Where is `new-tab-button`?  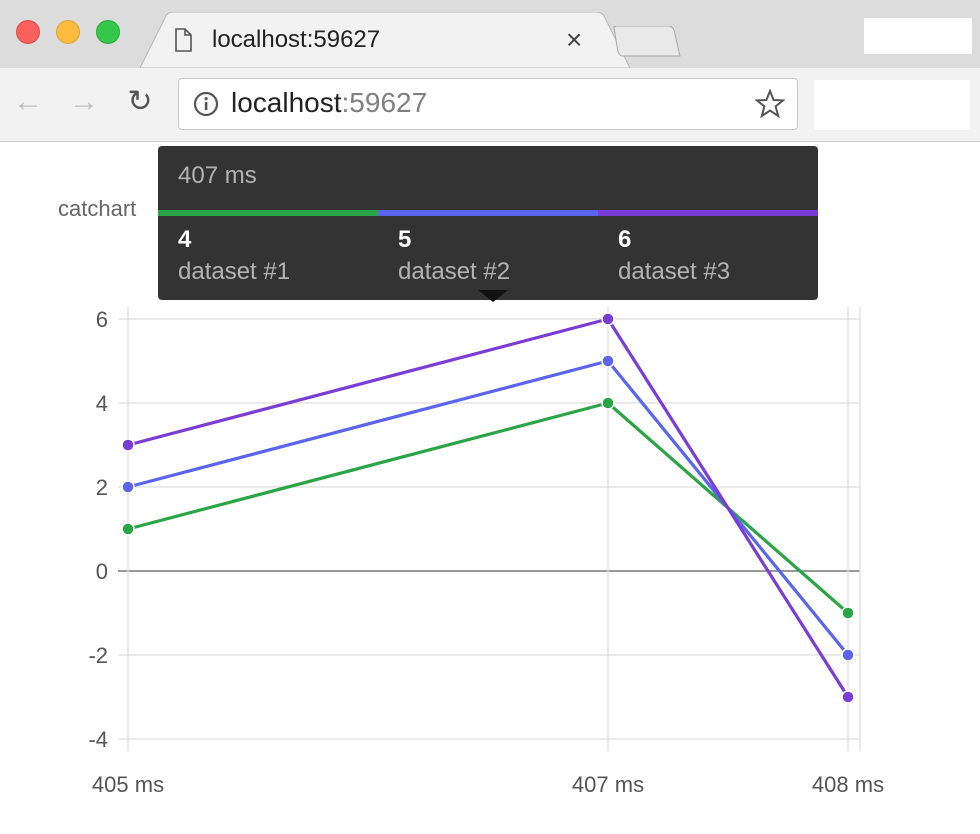
new-tab-button is located at coordinates (647, 42).